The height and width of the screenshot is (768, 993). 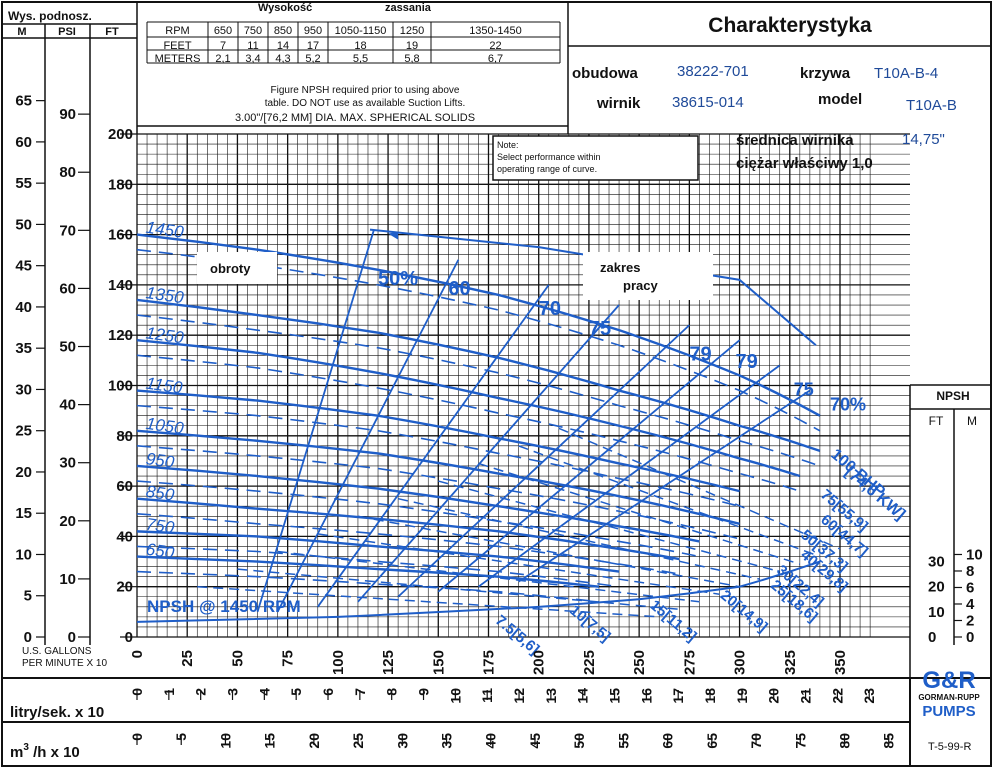 What do you see at coordinates (222, 59) in the screenshot?
I see `table-cell-2-1: 2,1` at bounding box center [222, 59].